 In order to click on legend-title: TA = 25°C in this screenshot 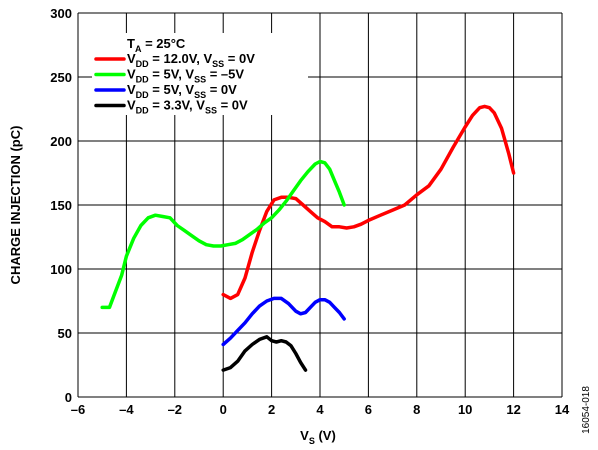, I will do `click(156, 45)`.